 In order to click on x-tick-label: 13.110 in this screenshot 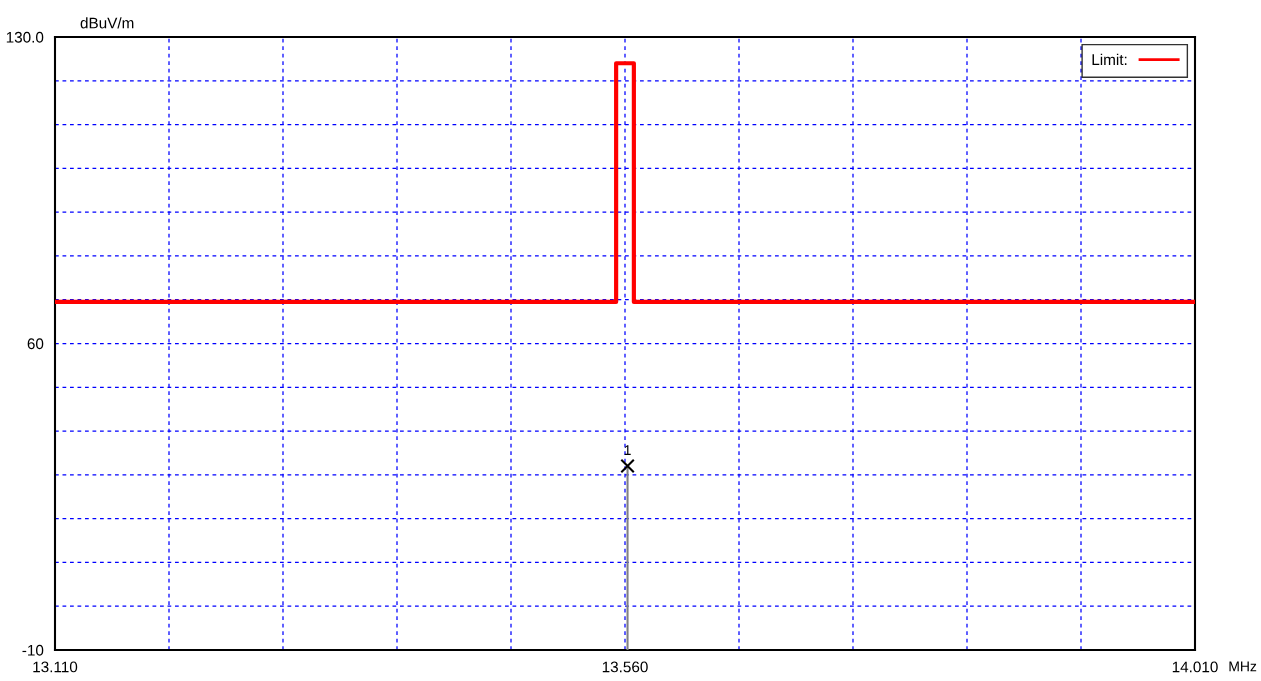, I will do `click(55, 667)`.